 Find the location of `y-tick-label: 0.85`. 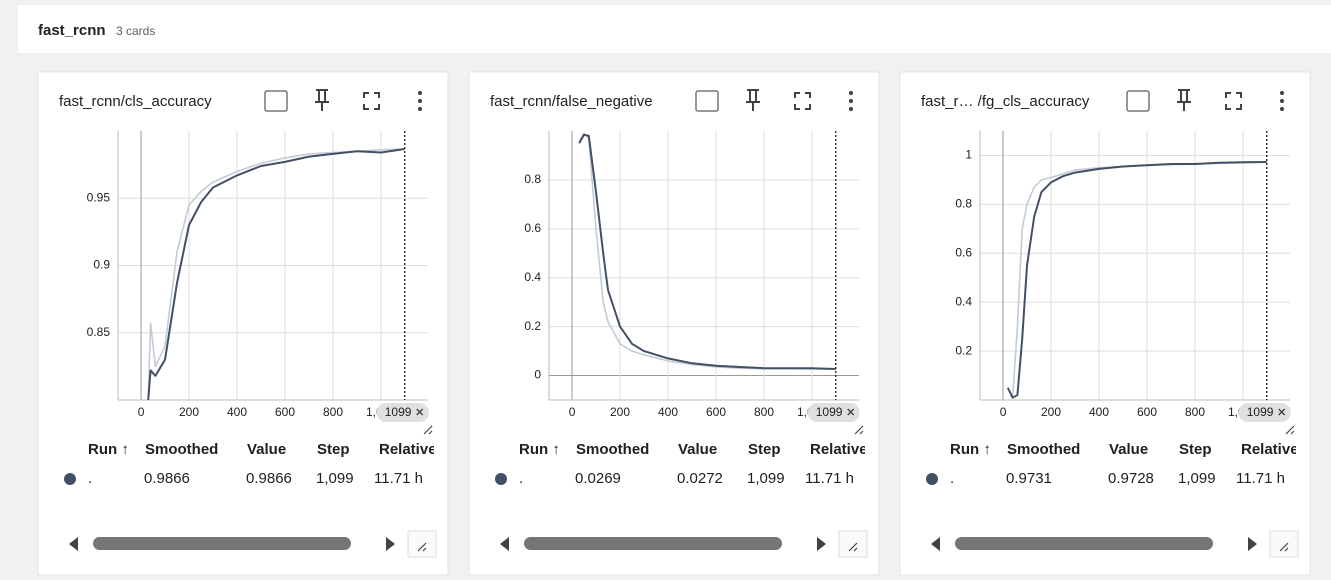

y-tick-label: 0.85 is located at coordinates (99, 332).